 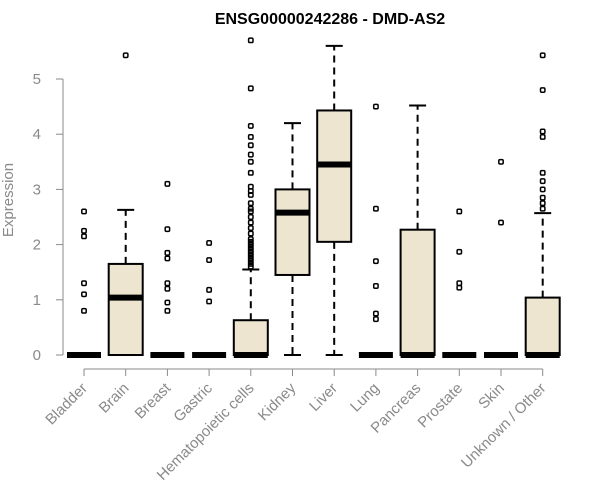 I want to click on y-tick-label: 4, so click(x=37, y=134).